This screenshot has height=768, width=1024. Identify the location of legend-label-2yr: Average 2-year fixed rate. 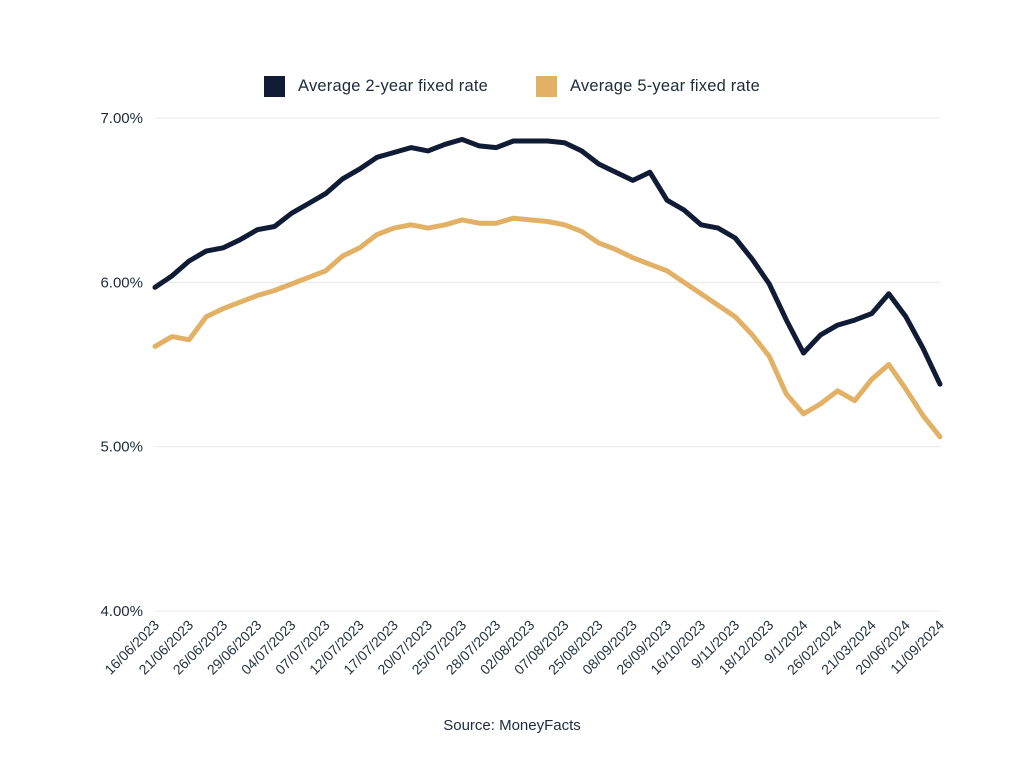
(393, 86).